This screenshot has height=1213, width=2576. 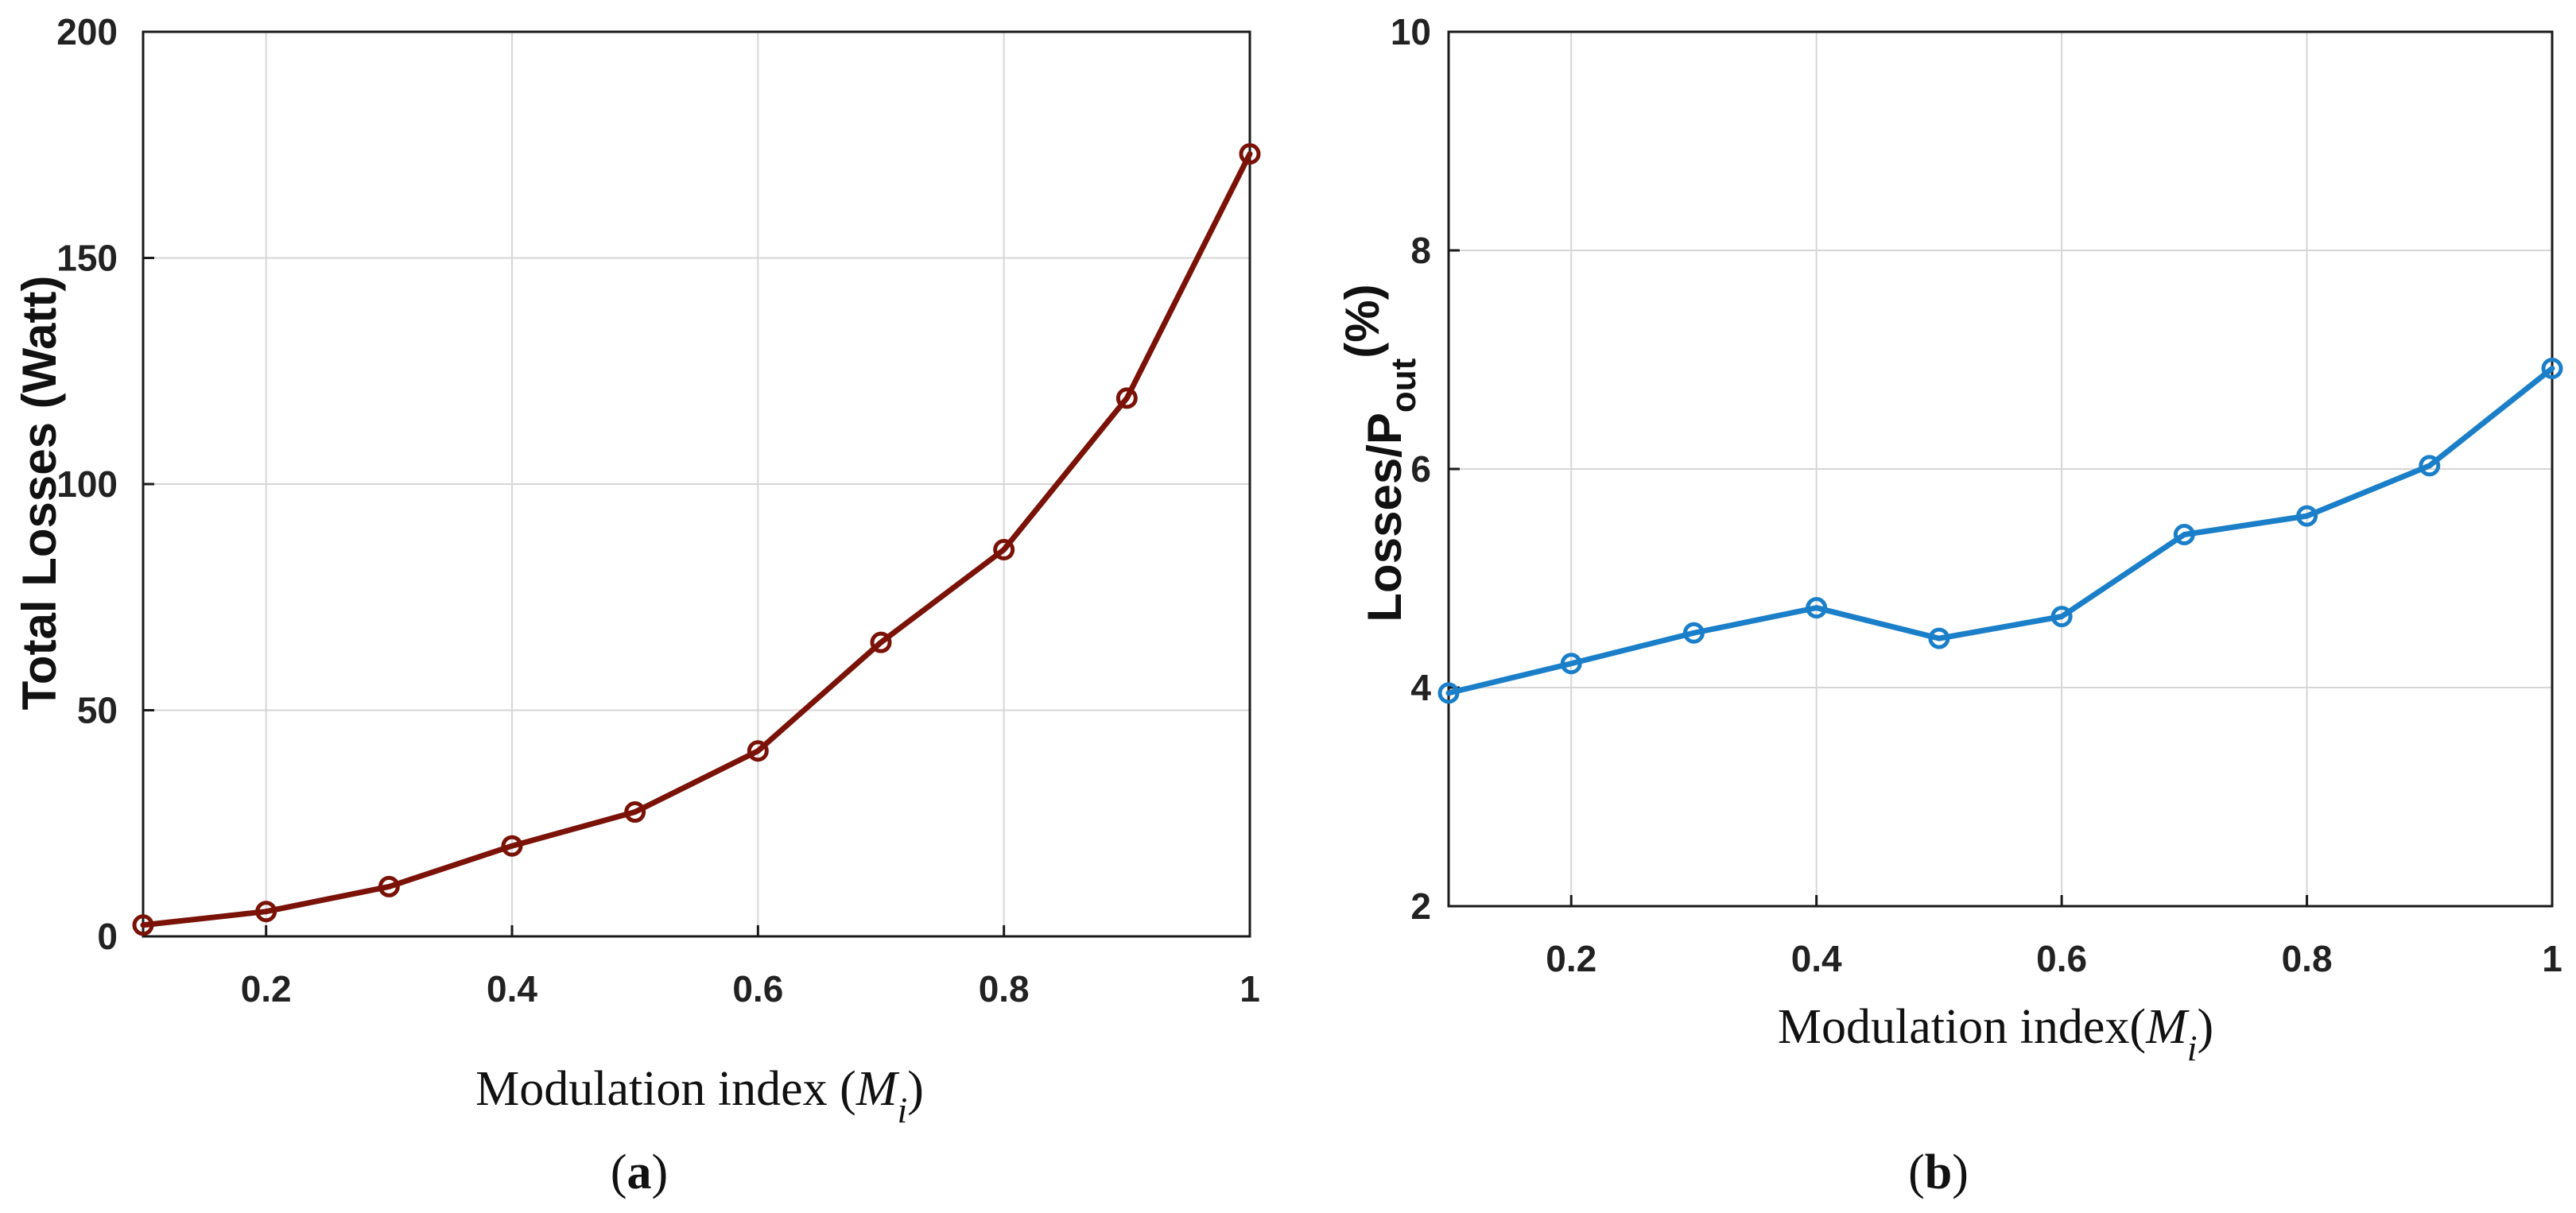 I want to click on x-axis-label: Modulation index(Mi), so click(x=1996, y=1034).